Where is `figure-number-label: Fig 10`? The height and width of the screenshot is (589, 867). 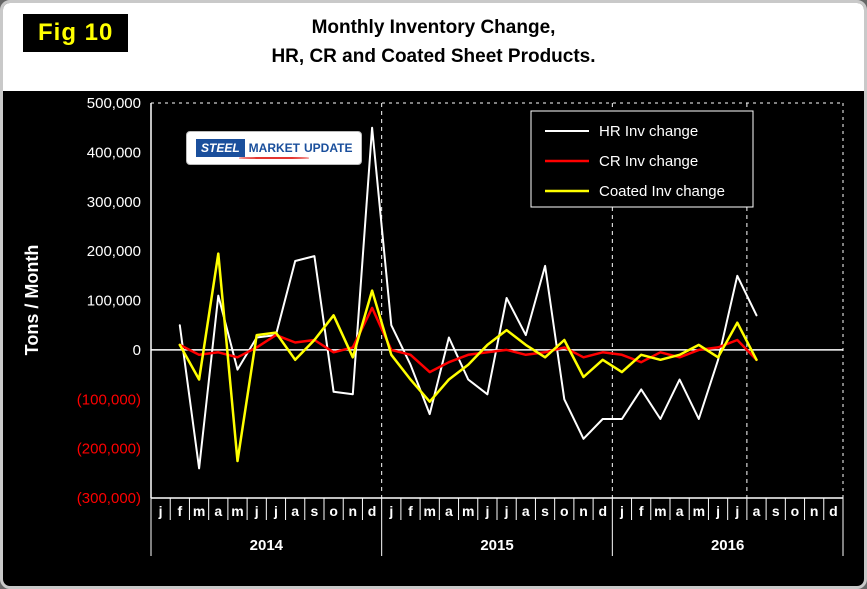 figure-number-label: Fig 10 is located at coordinates (76, 33).